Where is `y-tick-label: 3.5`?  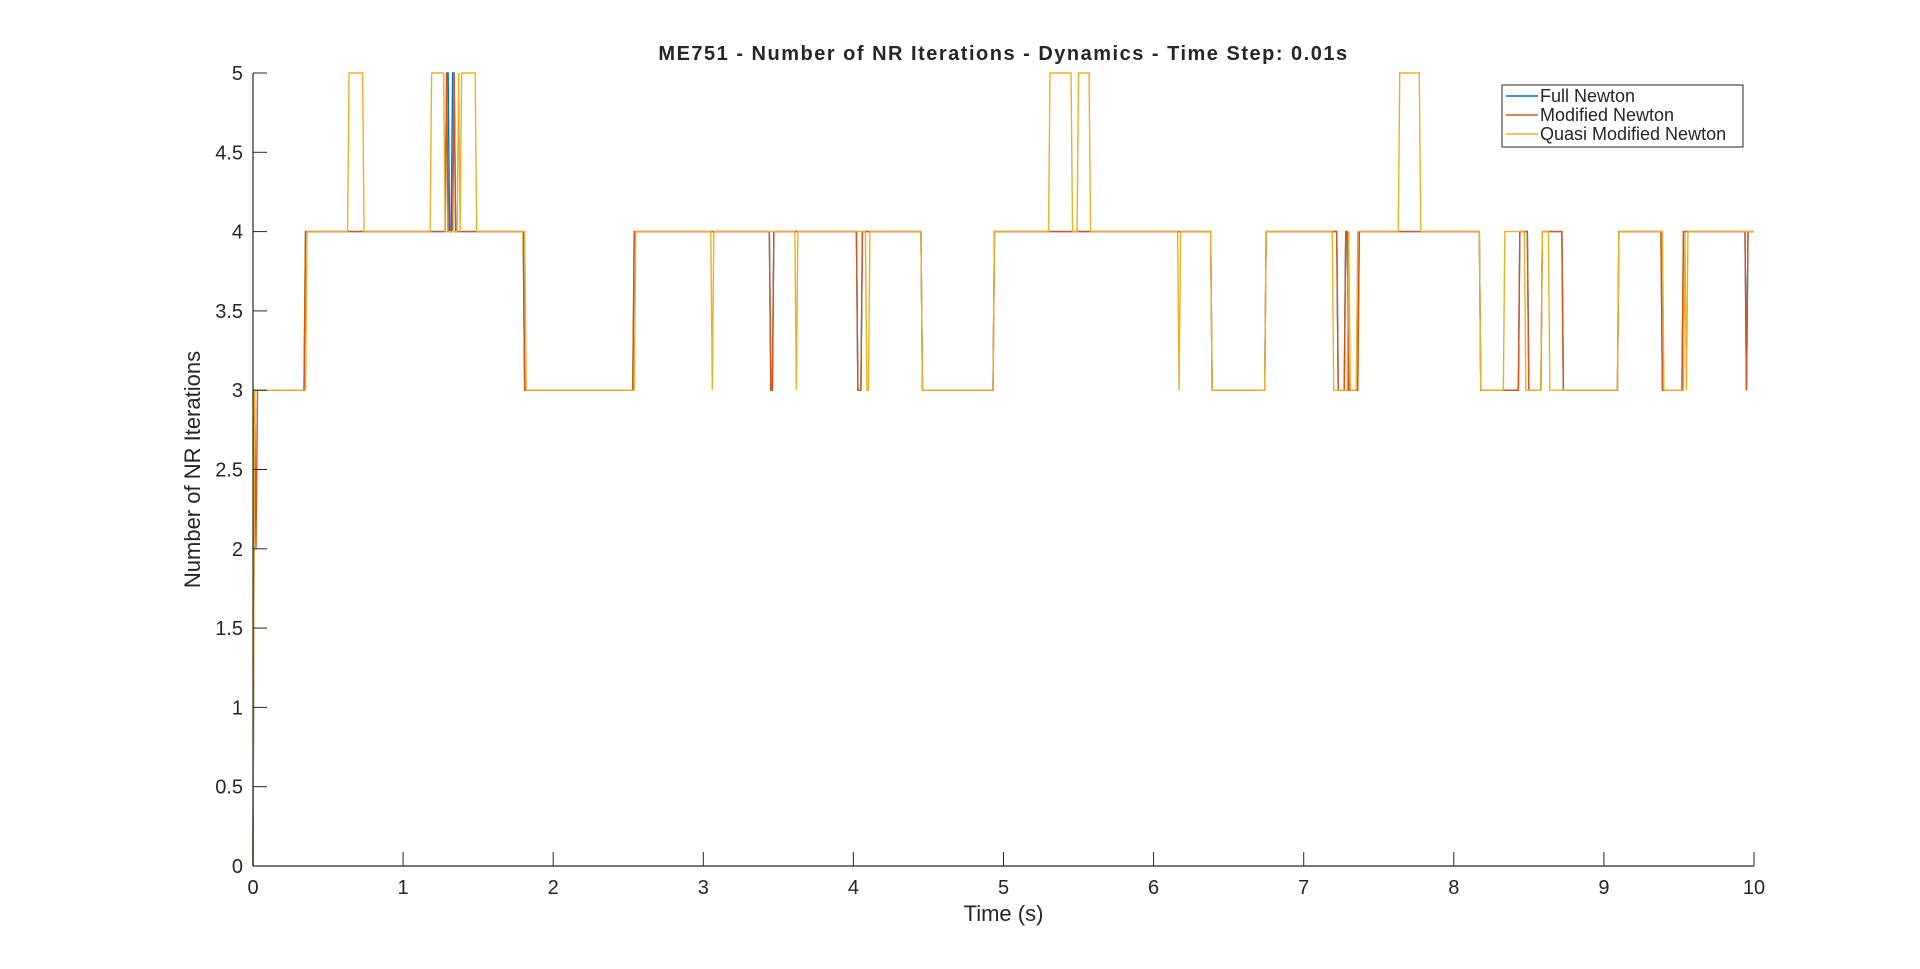
y-tick-label: 3.5 is located at coordinates (229, 312).